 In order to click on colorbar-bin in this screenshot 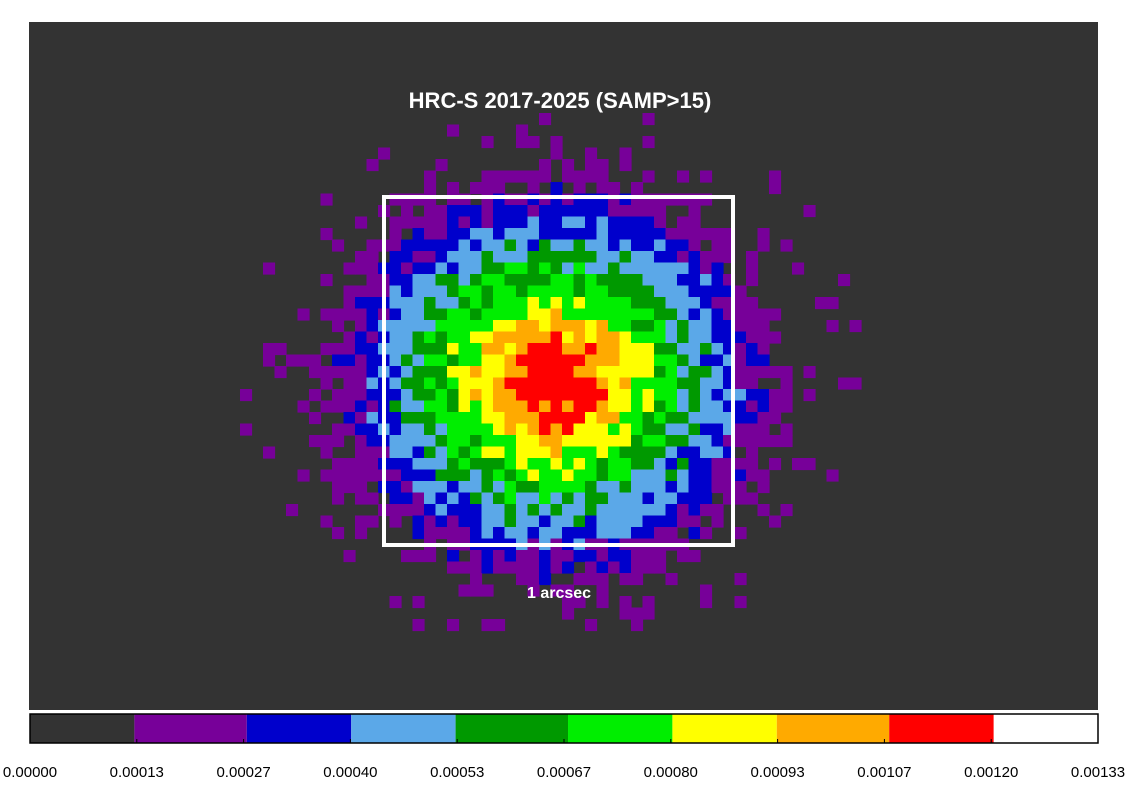, I will do `click(833, 728)`.